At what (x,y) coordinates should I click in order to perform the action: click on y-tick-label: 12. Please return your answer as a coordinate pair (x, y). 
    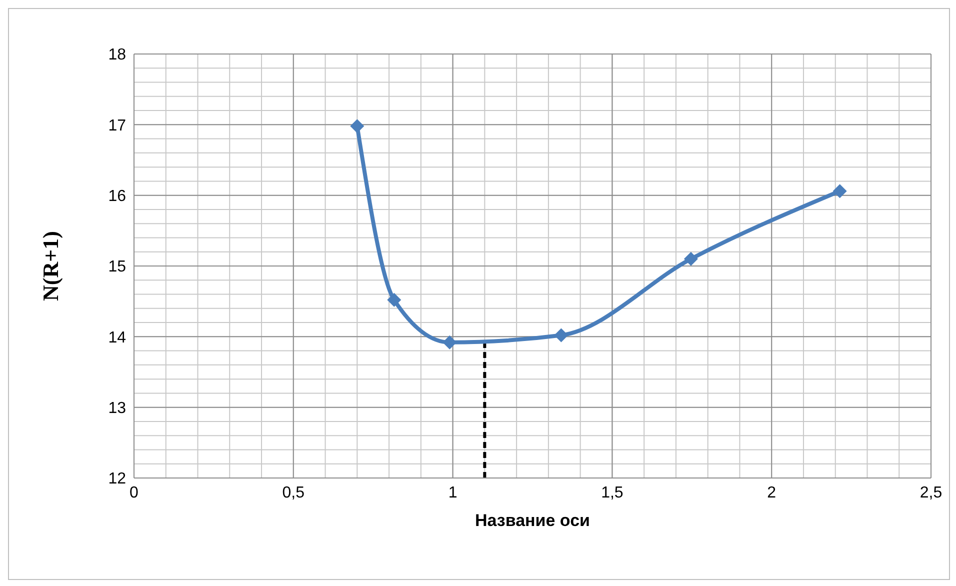
    Looking at the image, I should click on (117, 479).